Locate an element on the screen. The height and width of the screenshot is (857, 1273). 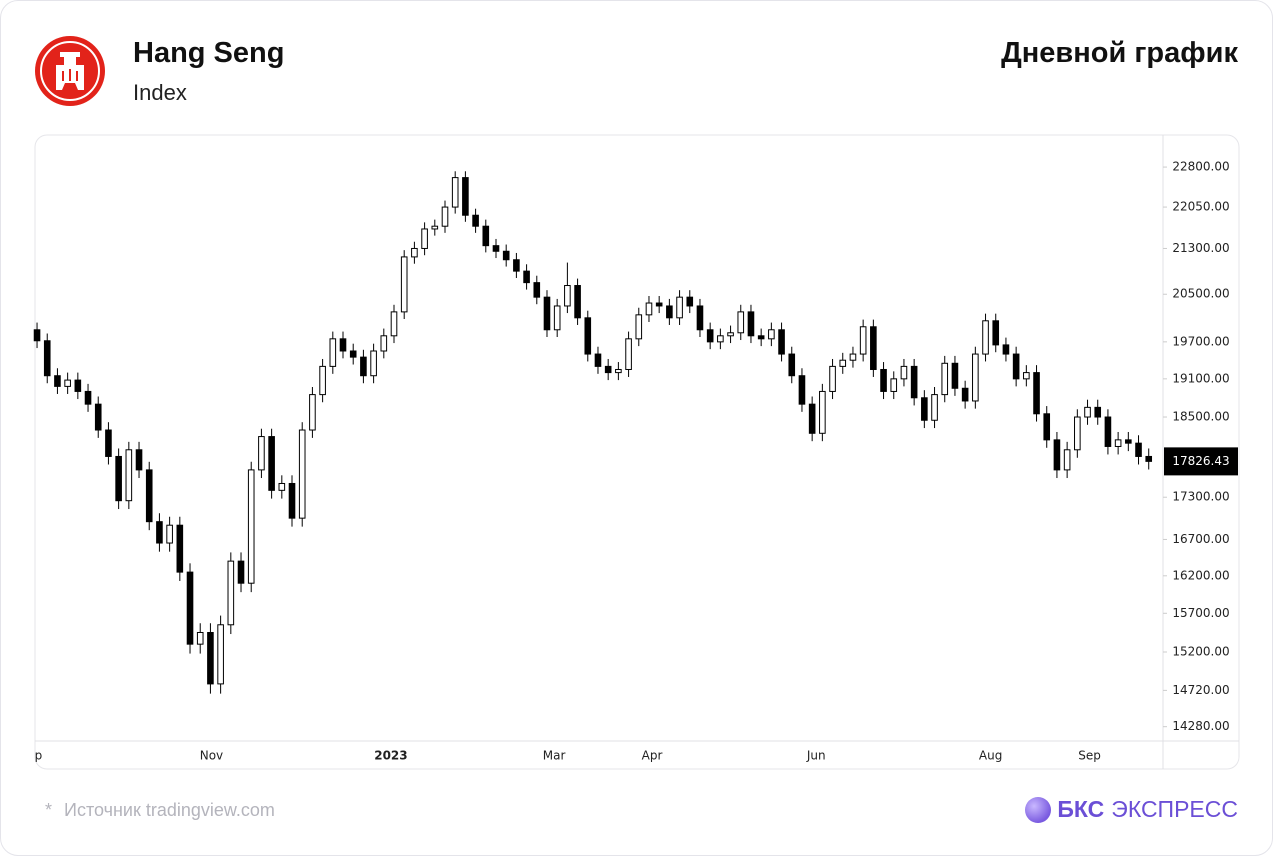
y-tick-label: 19100.00 is located at coordinates (1200, 378).